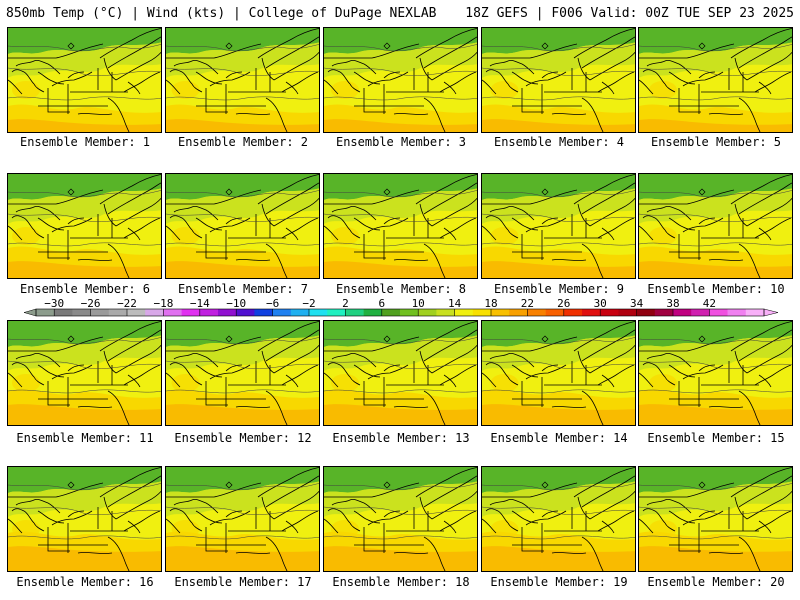 The height and width of the screenshot is (600, 800). Describe the element at coordinates (236, 303) in the screenshot. I see `colorbar-tick-label: −10` at that location.